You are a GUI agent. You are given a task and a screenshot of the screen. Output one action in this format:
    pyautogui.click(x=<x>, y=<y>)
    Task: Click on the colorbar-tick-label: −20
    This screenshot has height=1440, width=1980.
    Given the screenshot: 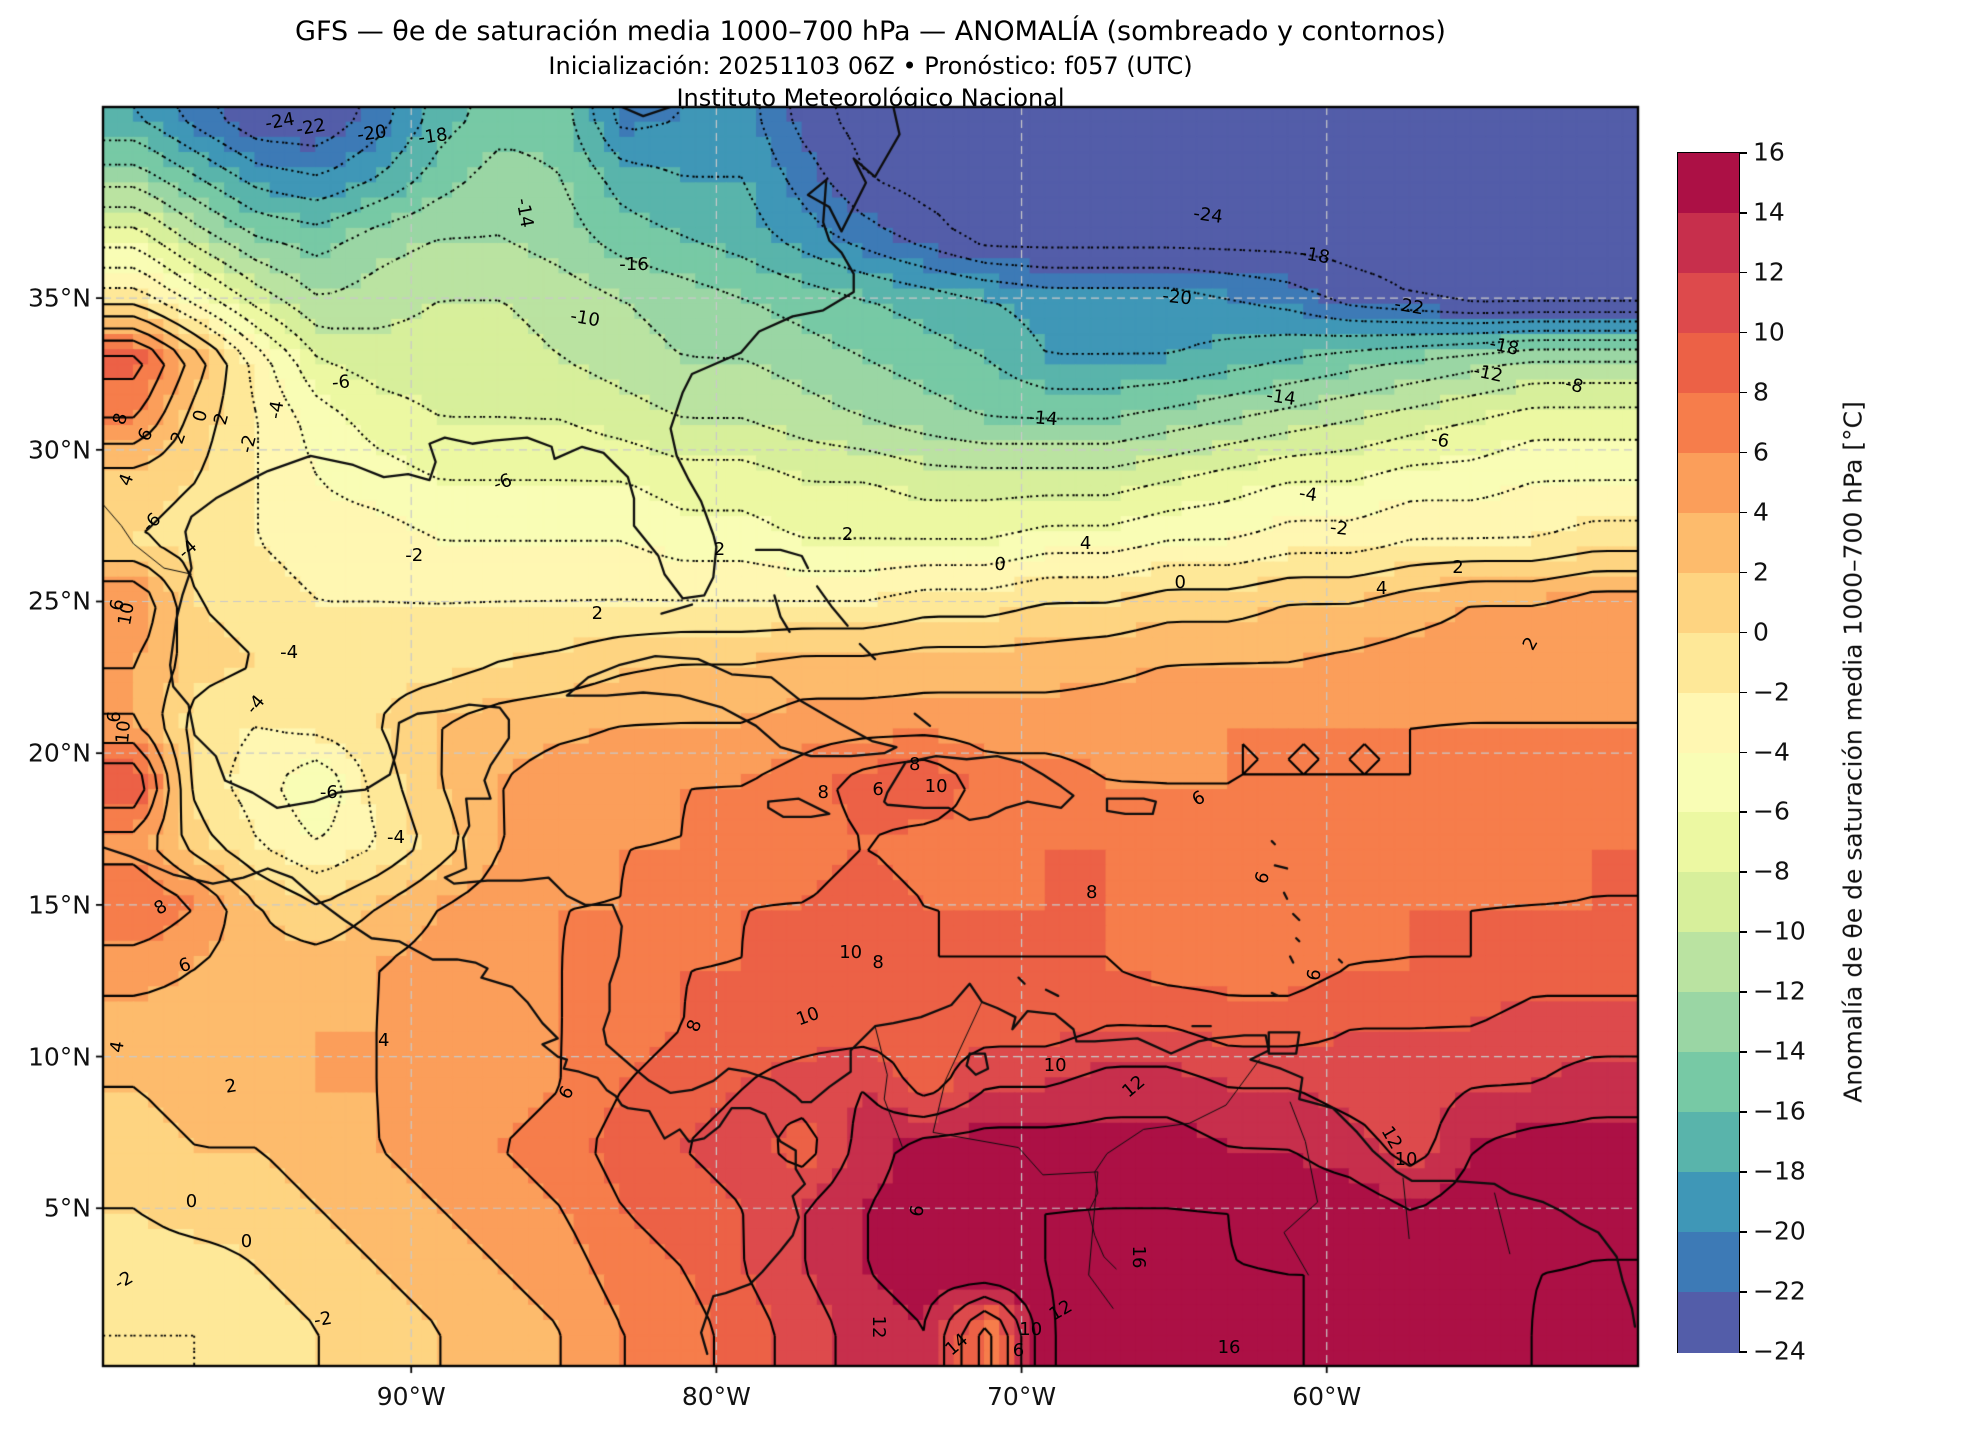 What is the action you would take?
    pyautogui.click(x=1779, y=1231)
    